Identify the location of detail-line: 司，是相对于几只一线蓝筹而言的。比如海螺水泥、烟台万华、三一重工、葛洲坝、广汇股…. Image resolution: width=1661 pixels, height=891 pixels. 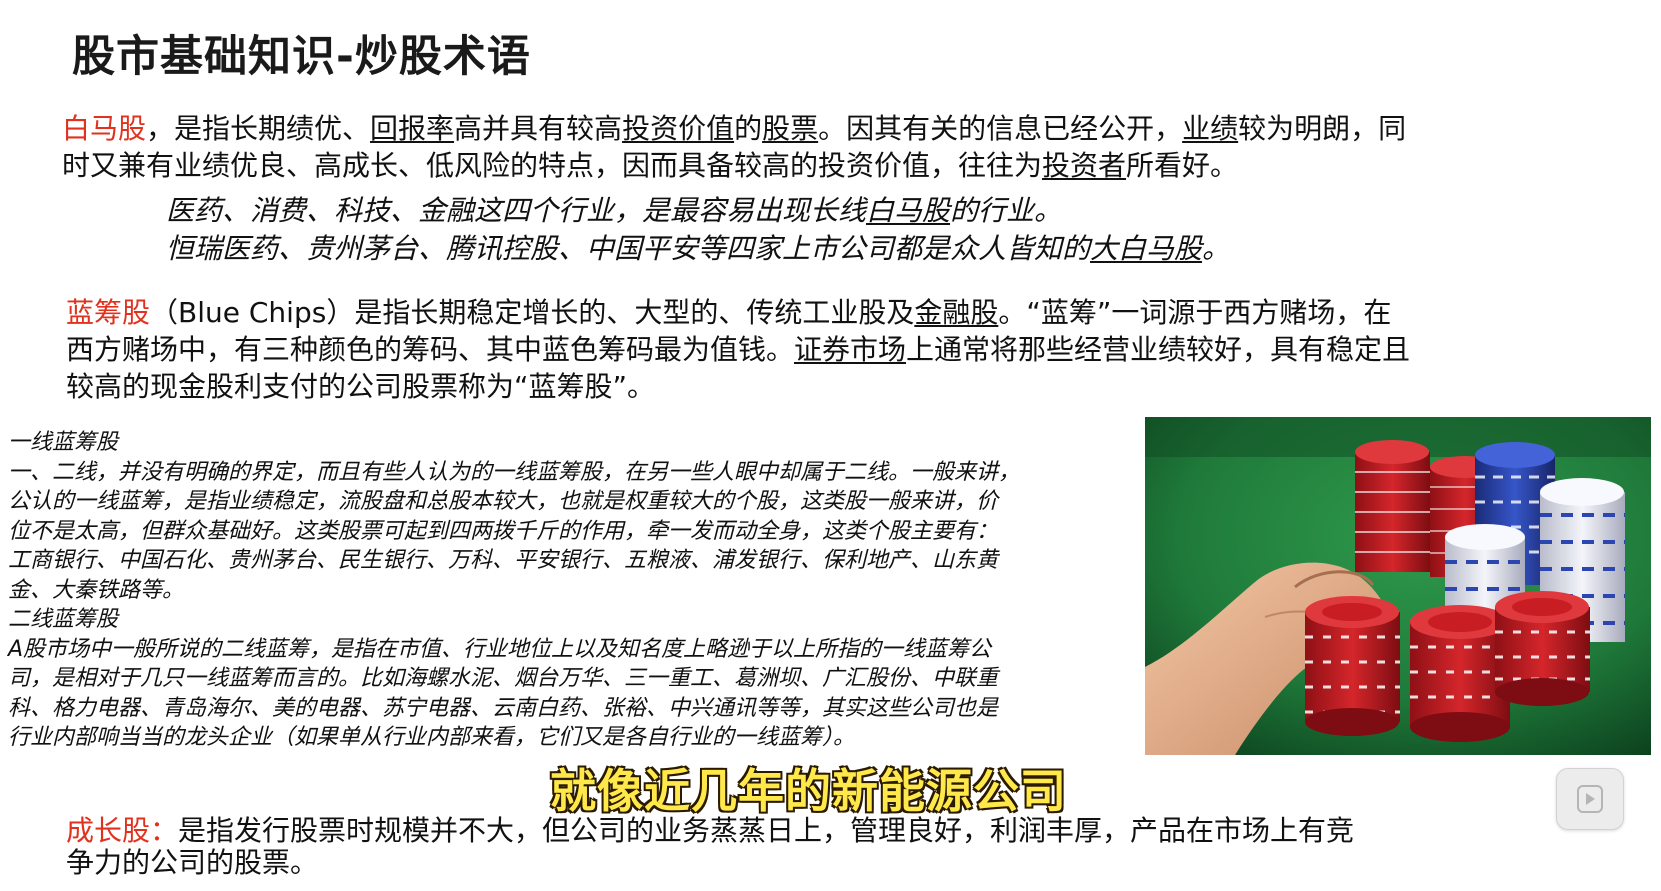
(503, 678).